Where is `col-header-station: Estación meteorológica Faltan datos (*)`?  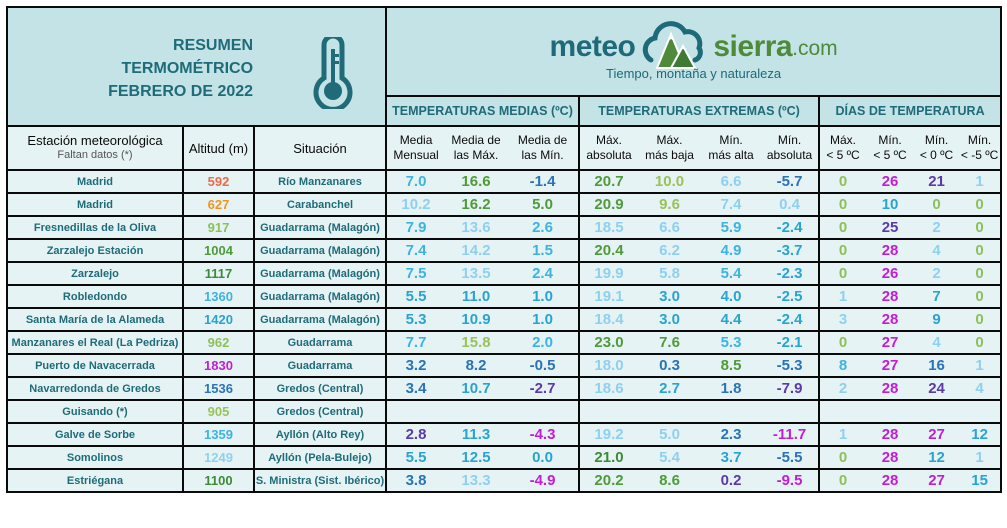
col-header-station: Estación meteorológica Faltan datos (*) is located at coordinates (95, 148).